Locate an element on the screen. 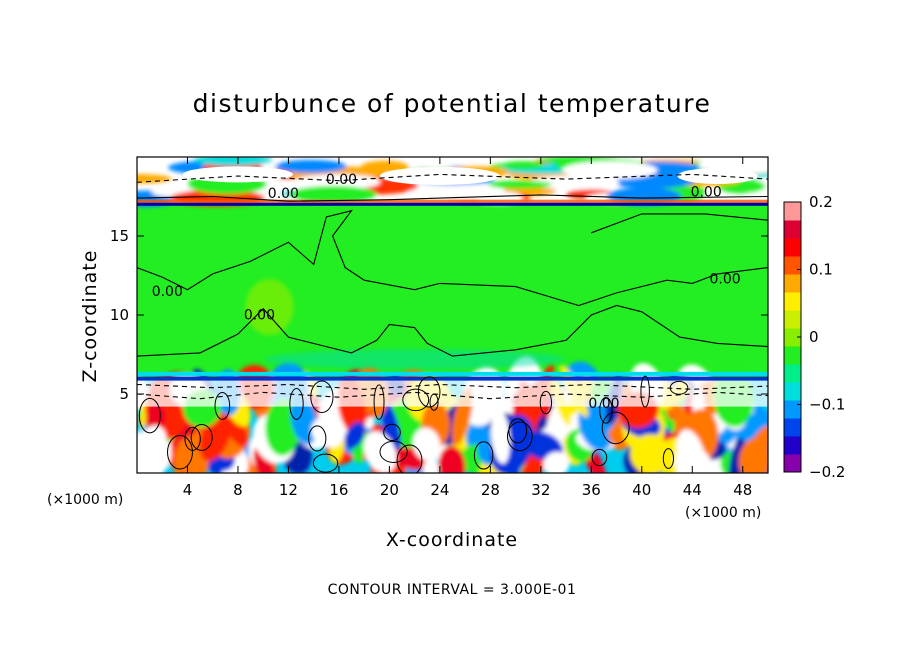 The height and width of the screenshot is (654, 904). colorbar-tick-label: 0.1 is located at coordinates (821, 270).